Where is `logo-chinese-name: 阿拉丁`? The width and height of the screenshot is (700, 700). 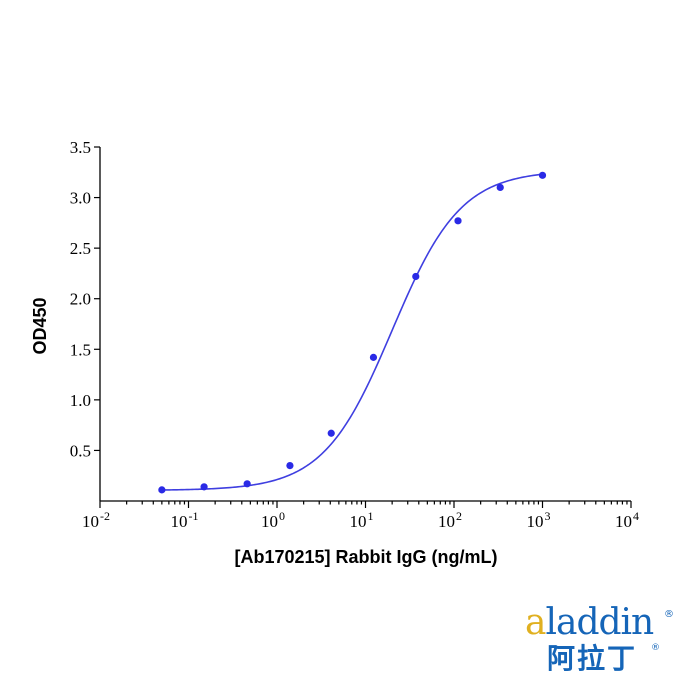
logo-chinese-name: 阿拉丁 is located at coordinates (592, 658).